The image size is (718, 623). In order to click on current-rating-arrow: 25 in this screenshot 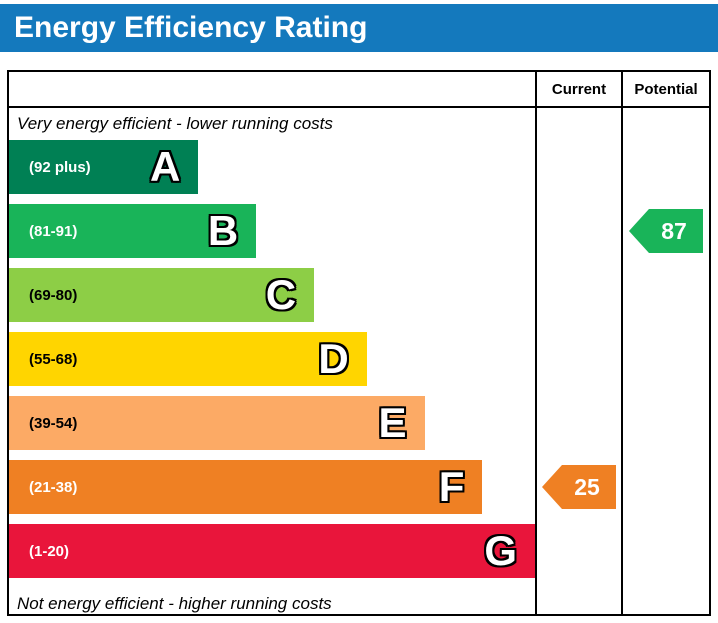, I will do `click(579, 487)`.